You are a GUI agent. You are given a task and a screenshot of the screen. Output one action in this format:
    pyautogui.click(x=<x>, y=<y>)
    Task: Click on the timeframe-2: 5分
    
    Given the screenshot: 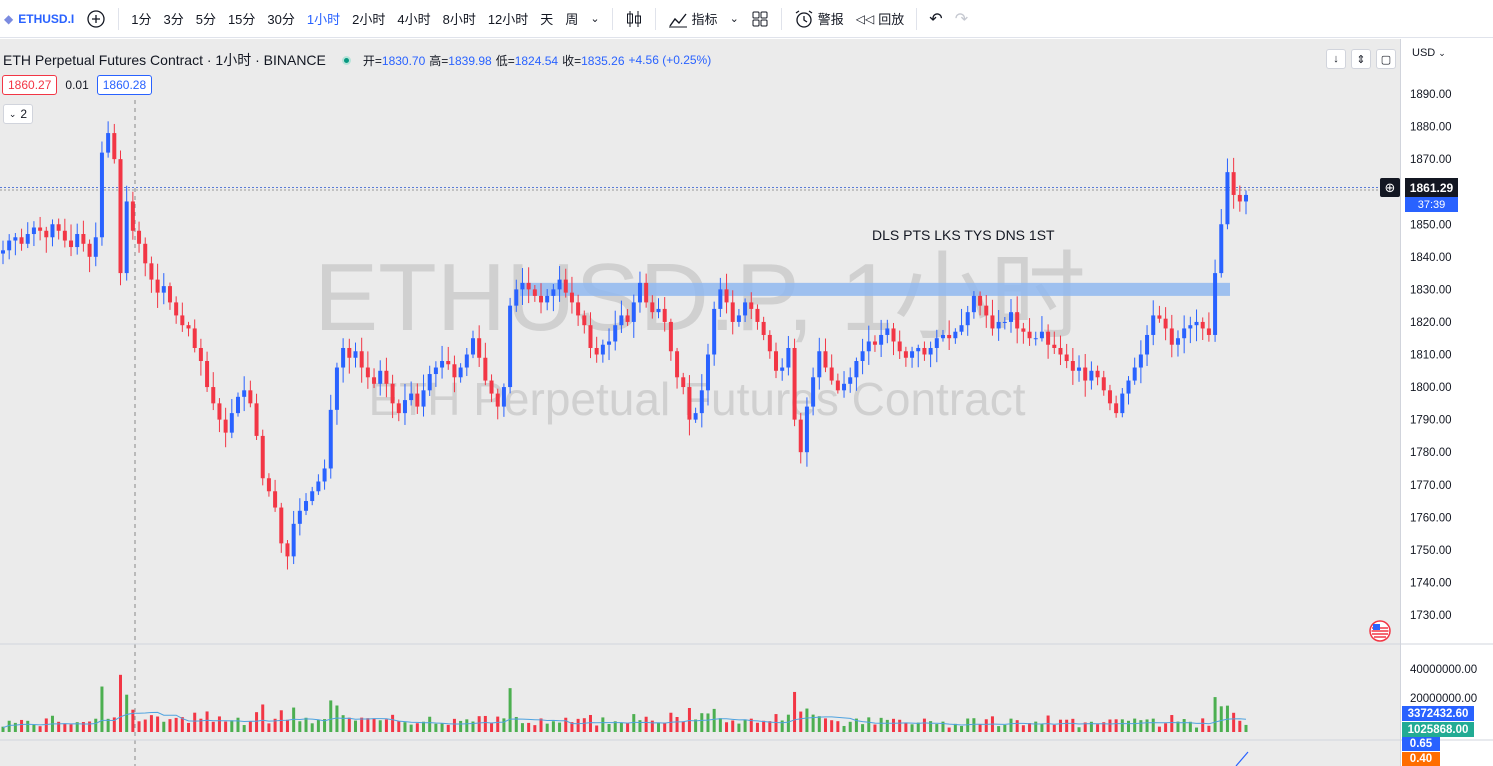 What is the action you would take?
    pyautogui.click(x=205, y=19)
    